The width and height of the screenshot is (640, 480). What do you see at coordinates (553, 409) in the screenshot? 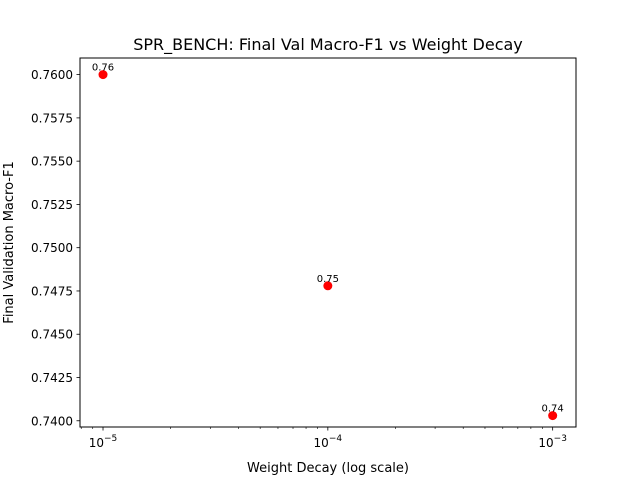
I see `data-label: 0.74` at bounding box center [553, 409].